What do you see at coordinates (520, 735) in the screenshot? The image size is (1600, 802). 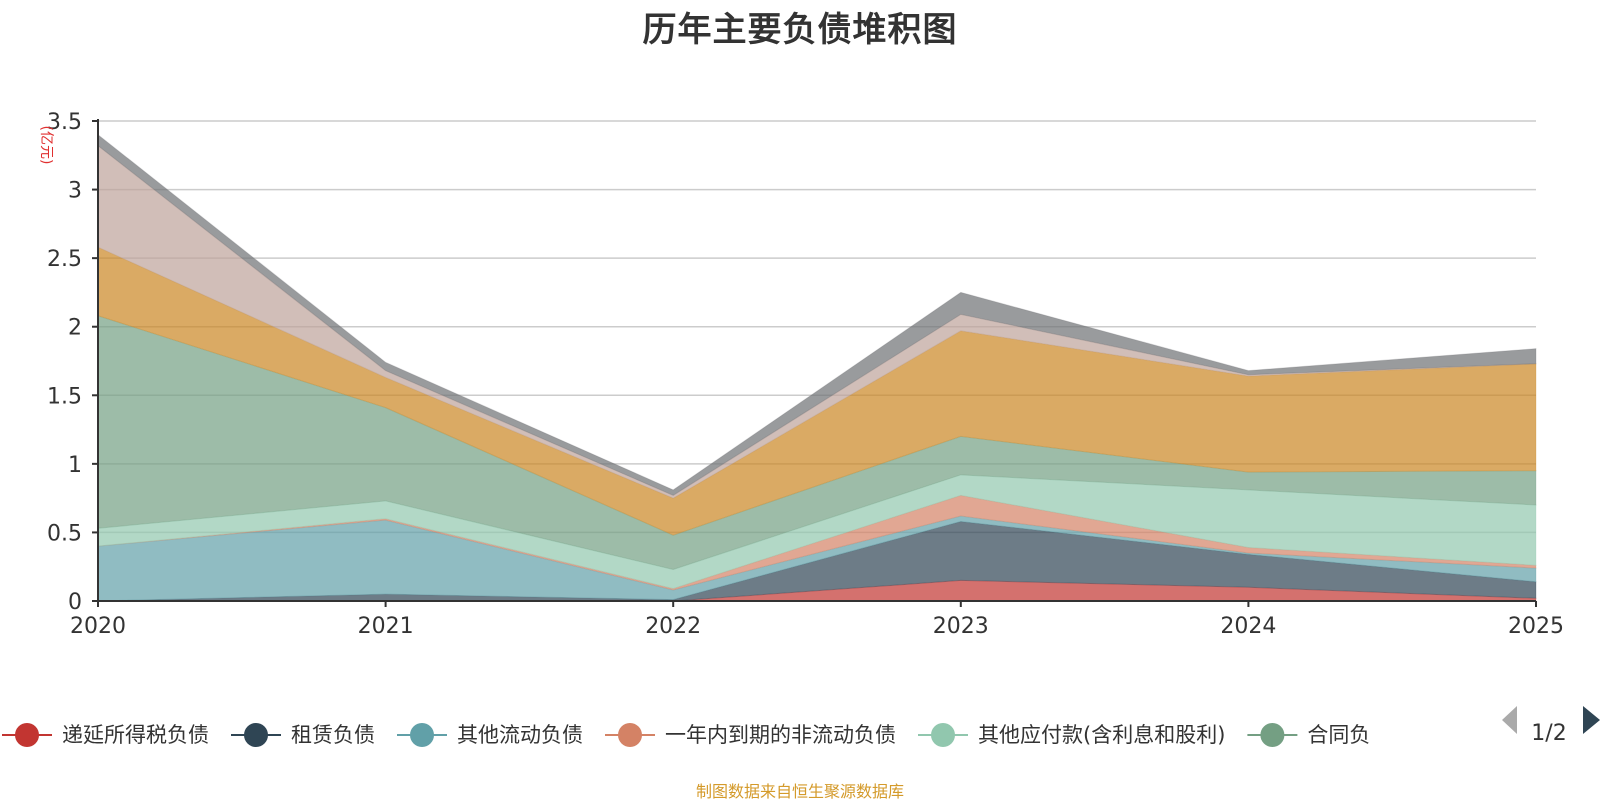 I see `legend-label: 其他流动负债` at bounding box center [520, 735].